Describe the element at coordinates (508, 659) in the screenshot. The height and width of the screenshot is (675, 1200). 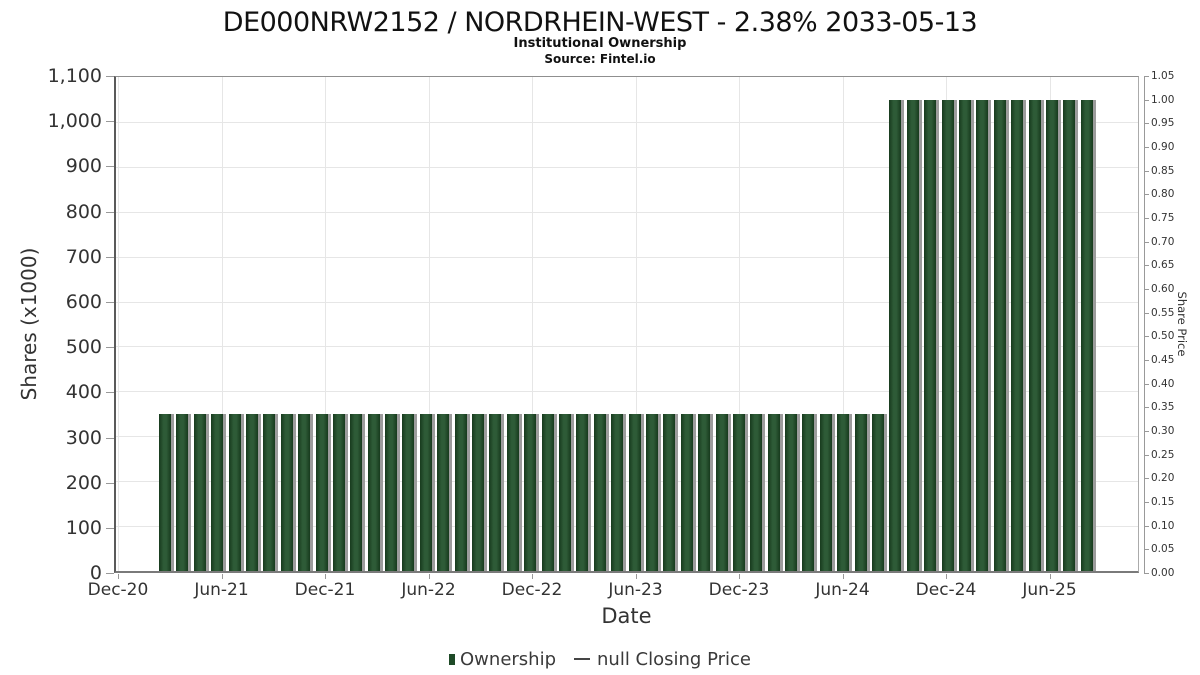
I see `legend-label-ownership: Ownership` at that location.